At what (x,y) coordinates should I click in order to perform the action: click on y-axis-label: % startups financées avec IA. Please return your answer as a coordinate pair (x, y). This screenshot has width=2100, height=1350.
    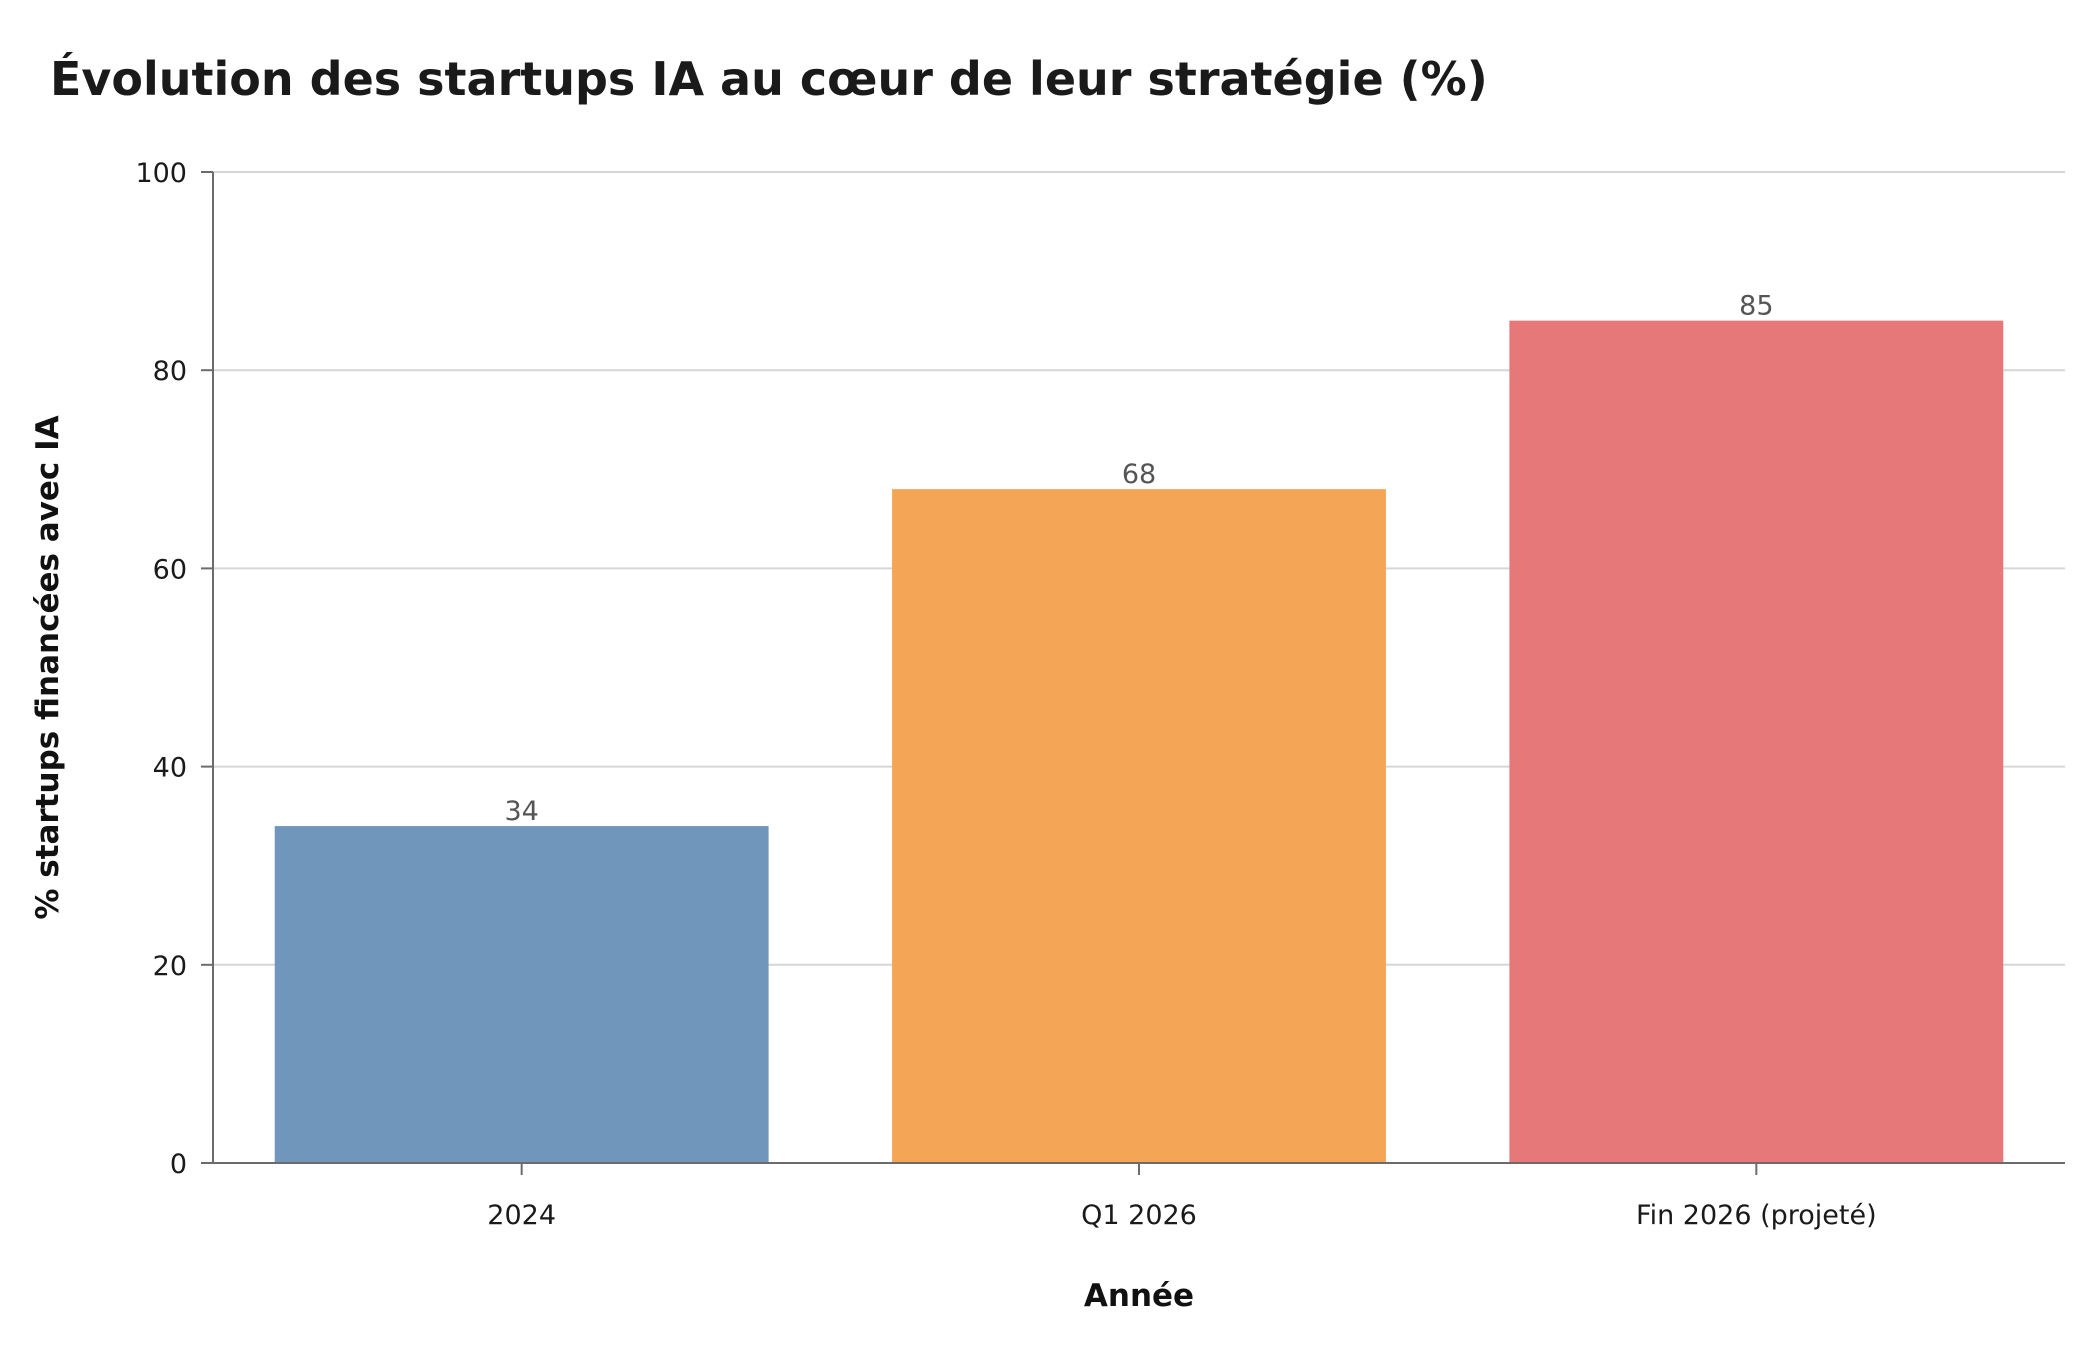
    Looking at the image, I should click on (48, 667).